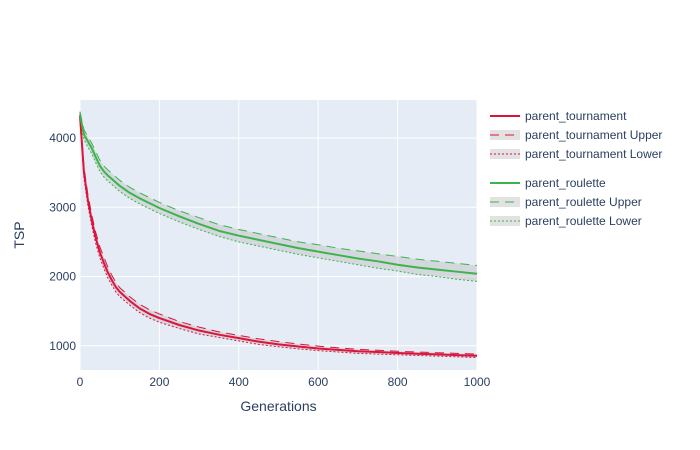 The image size is (700, 450). Describe the element at coordinates (576, 116) in the screenshot. I see `legend-label: parent_tournament` at that location.